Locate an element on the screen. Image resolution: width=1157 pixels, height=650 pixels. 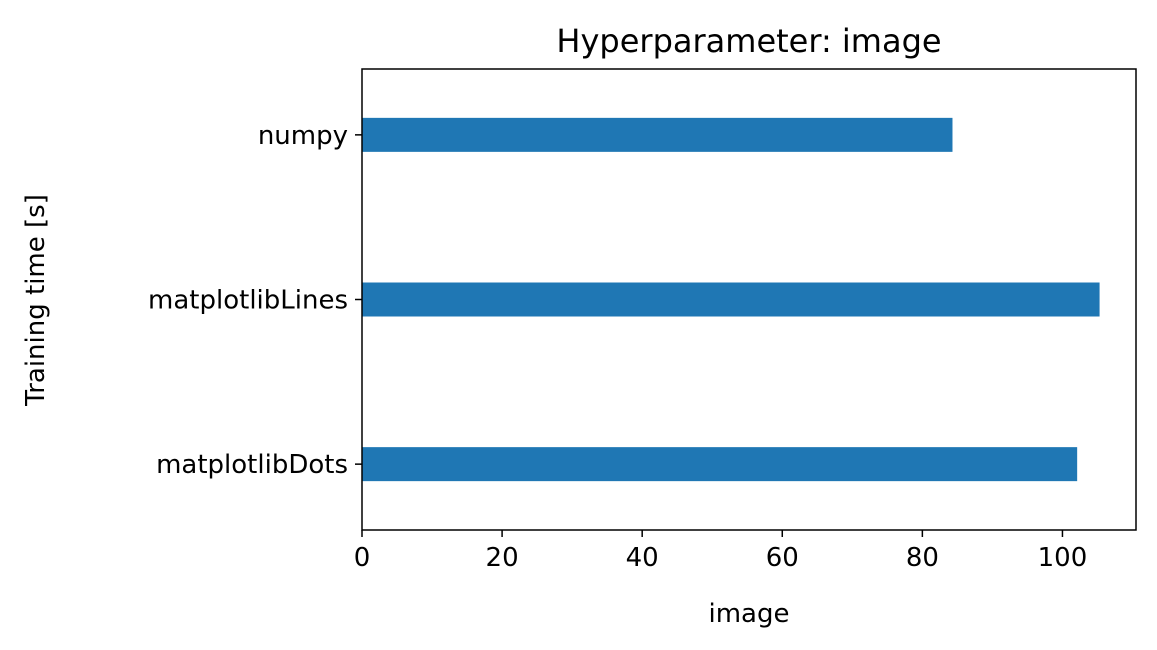
chart-title: Hyperparameter: image is located at coordinates (748, 41).